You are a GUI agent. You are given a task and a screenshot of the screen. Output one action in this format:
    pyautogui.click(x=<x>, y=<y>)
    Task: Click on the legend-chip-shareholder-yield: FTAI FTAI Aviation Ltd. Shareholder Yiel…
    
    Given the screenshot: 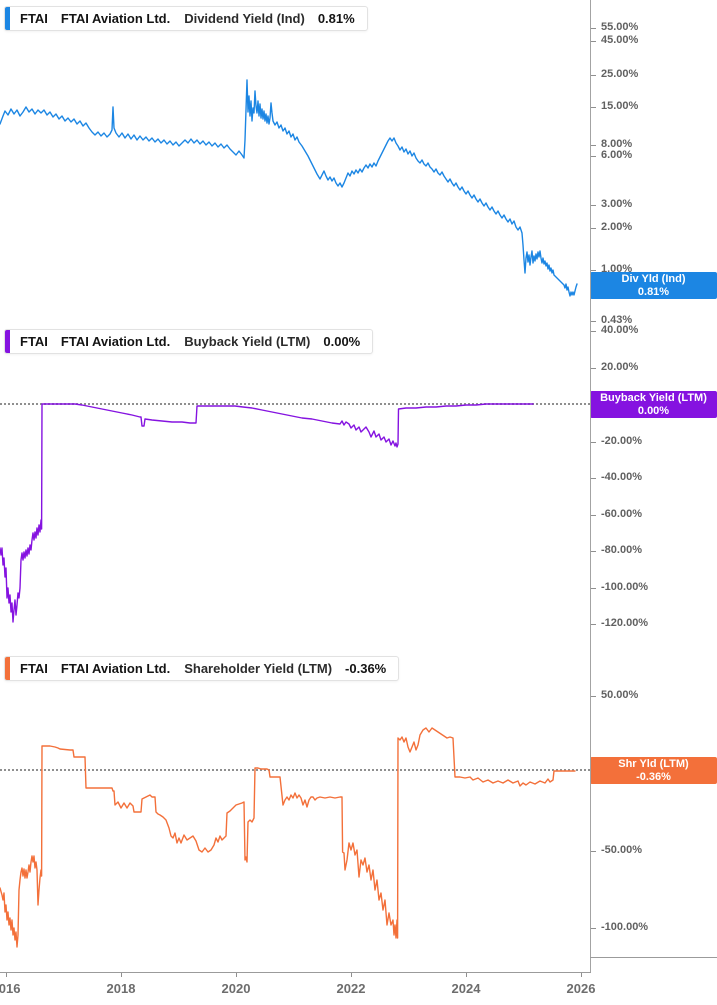 What is the action you would take?
    pyautogui.click(x=202, y=668)
    